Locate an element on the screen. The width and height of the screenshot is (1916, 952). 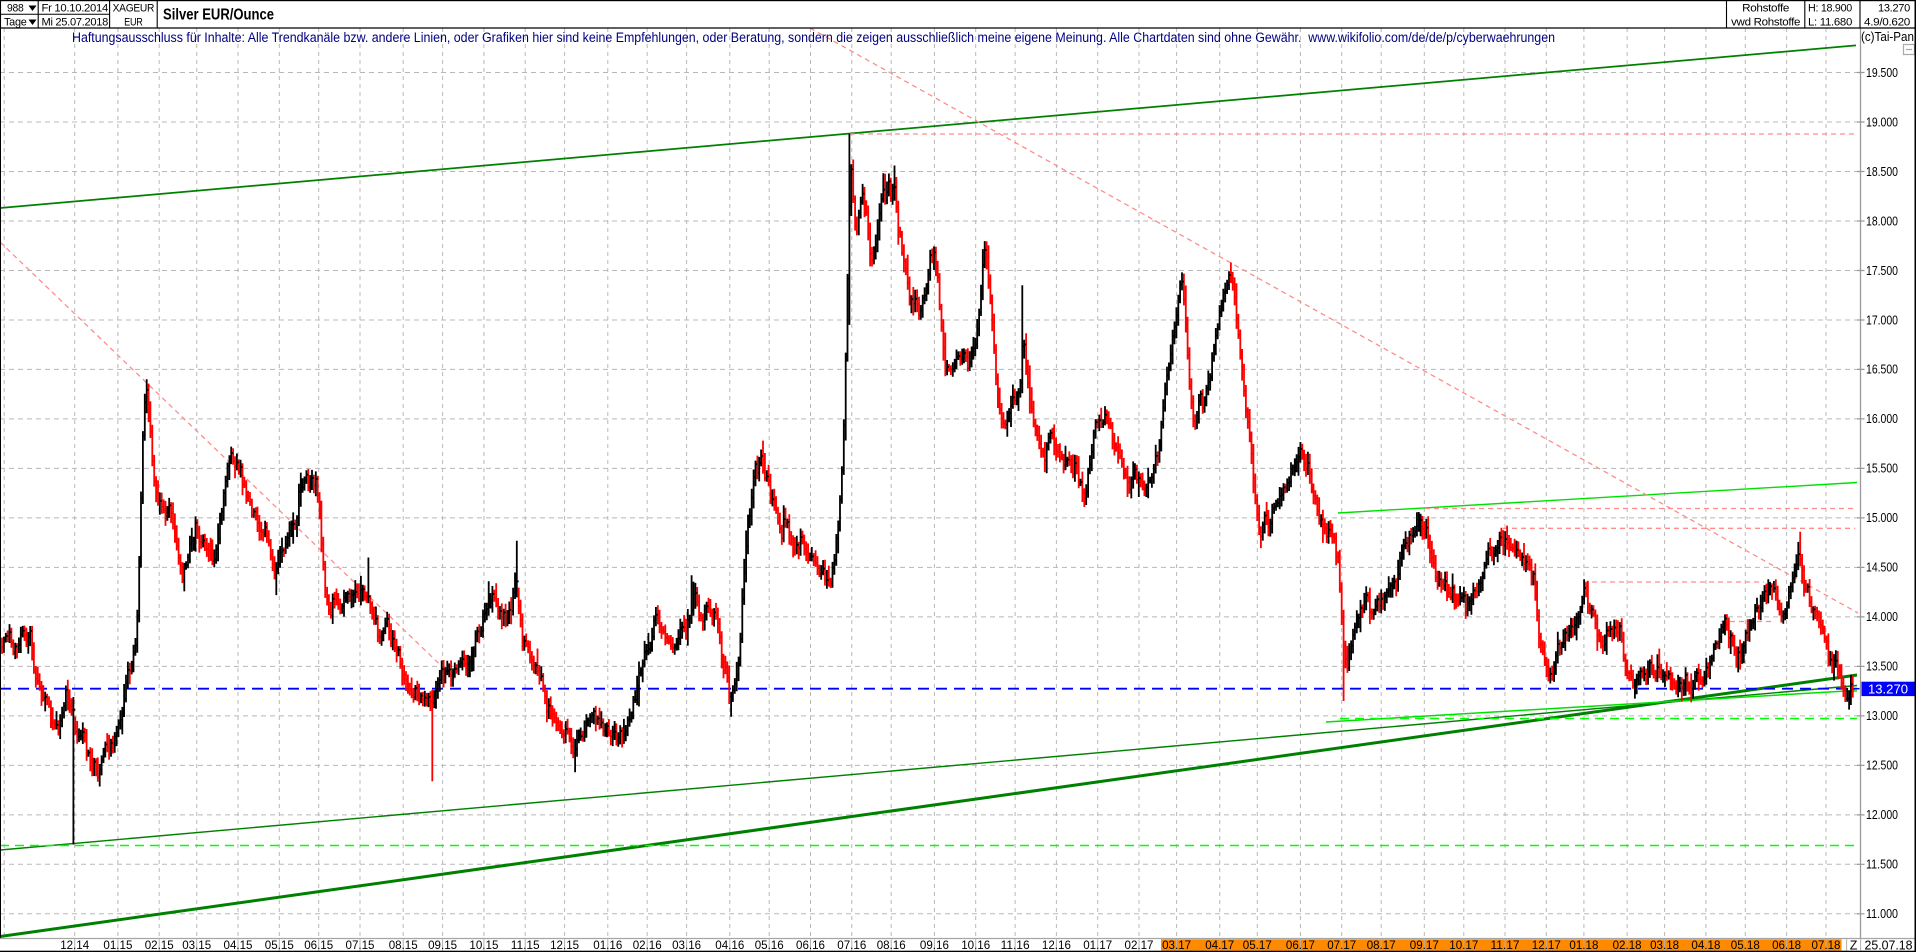
svg-text: 11.16 is located at coordinates (1015, 945).